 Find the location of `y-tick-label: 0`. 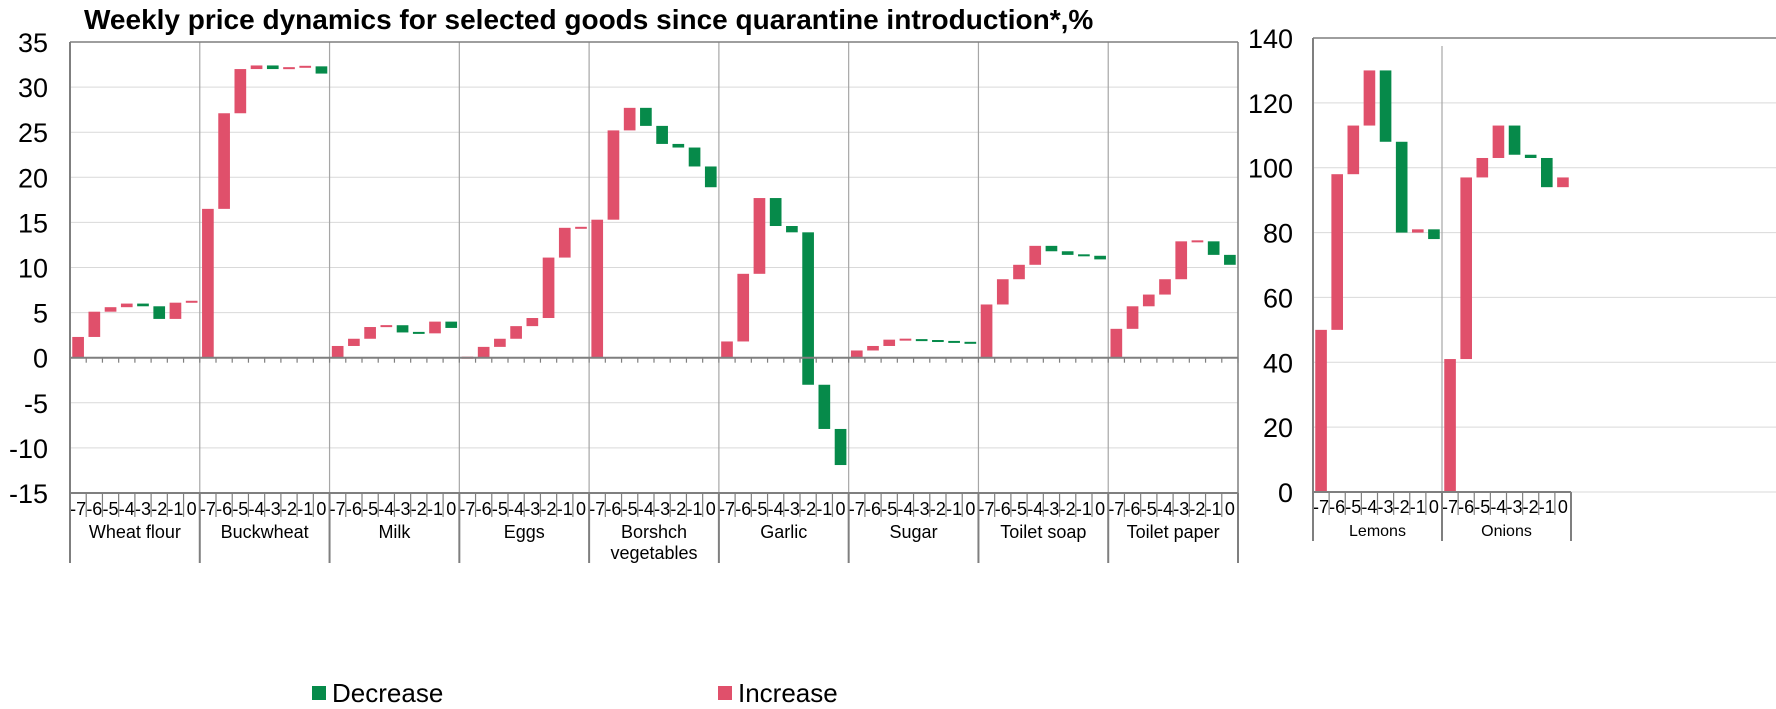

y-tick-label: 0 is located at coordinates (40, 359).